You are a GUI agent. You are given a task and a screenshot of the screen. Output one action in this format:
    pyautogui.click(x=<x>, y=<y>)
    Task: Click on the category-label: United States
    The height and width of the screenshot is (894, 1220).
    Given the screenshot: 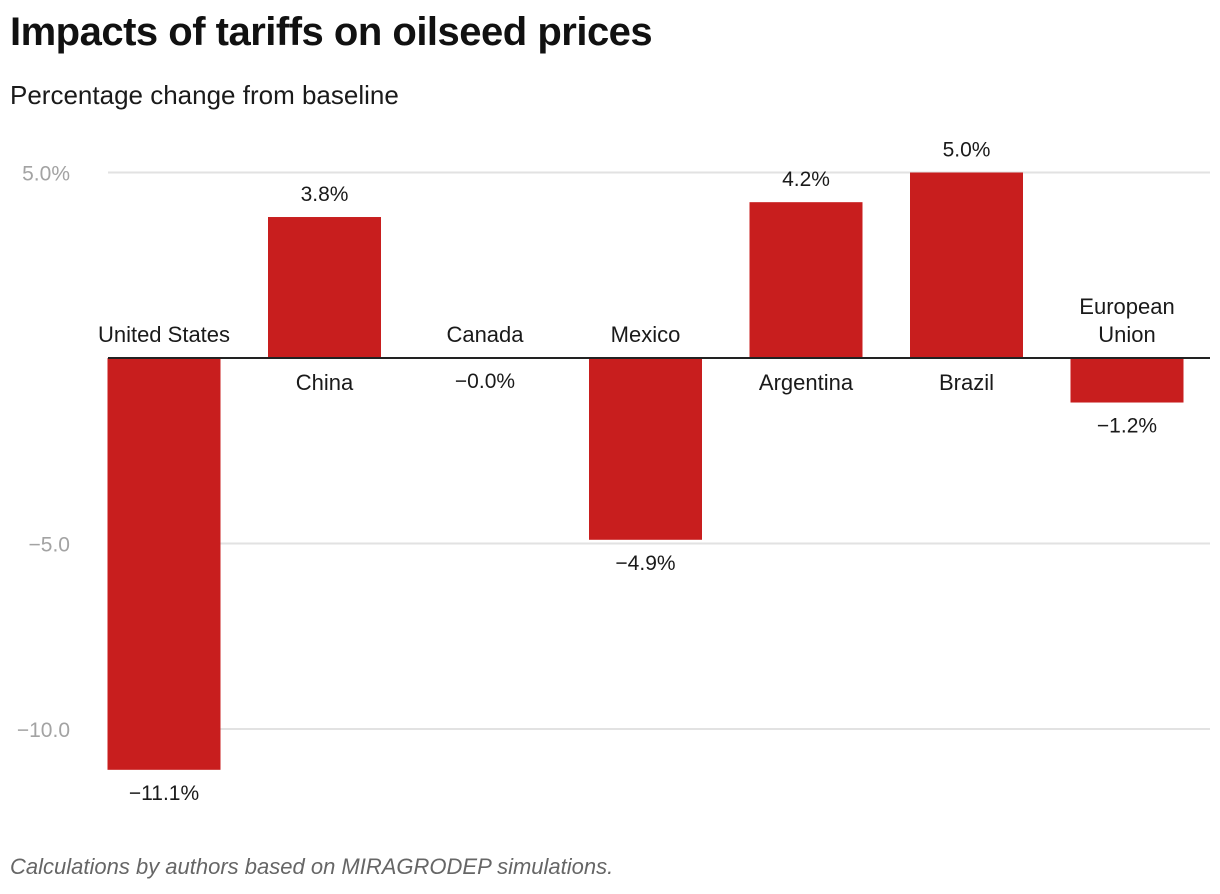 What is the action you would take?
    pyautogui.click(x=164, y=334)
    